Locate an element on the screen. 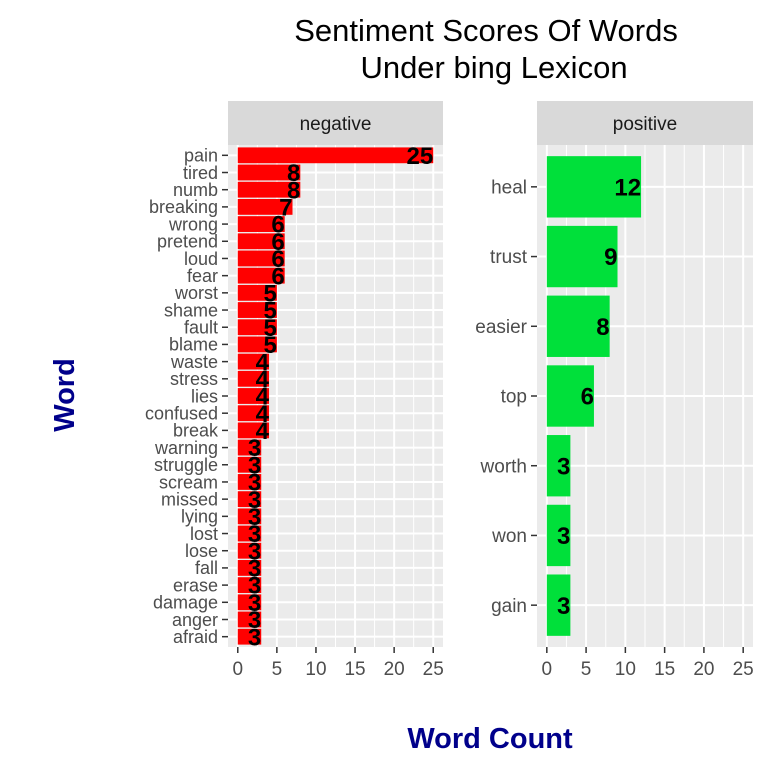 This screenshot has height=773, width=768. y-tick-label-fault: fault is located at coordinates (201, 328).